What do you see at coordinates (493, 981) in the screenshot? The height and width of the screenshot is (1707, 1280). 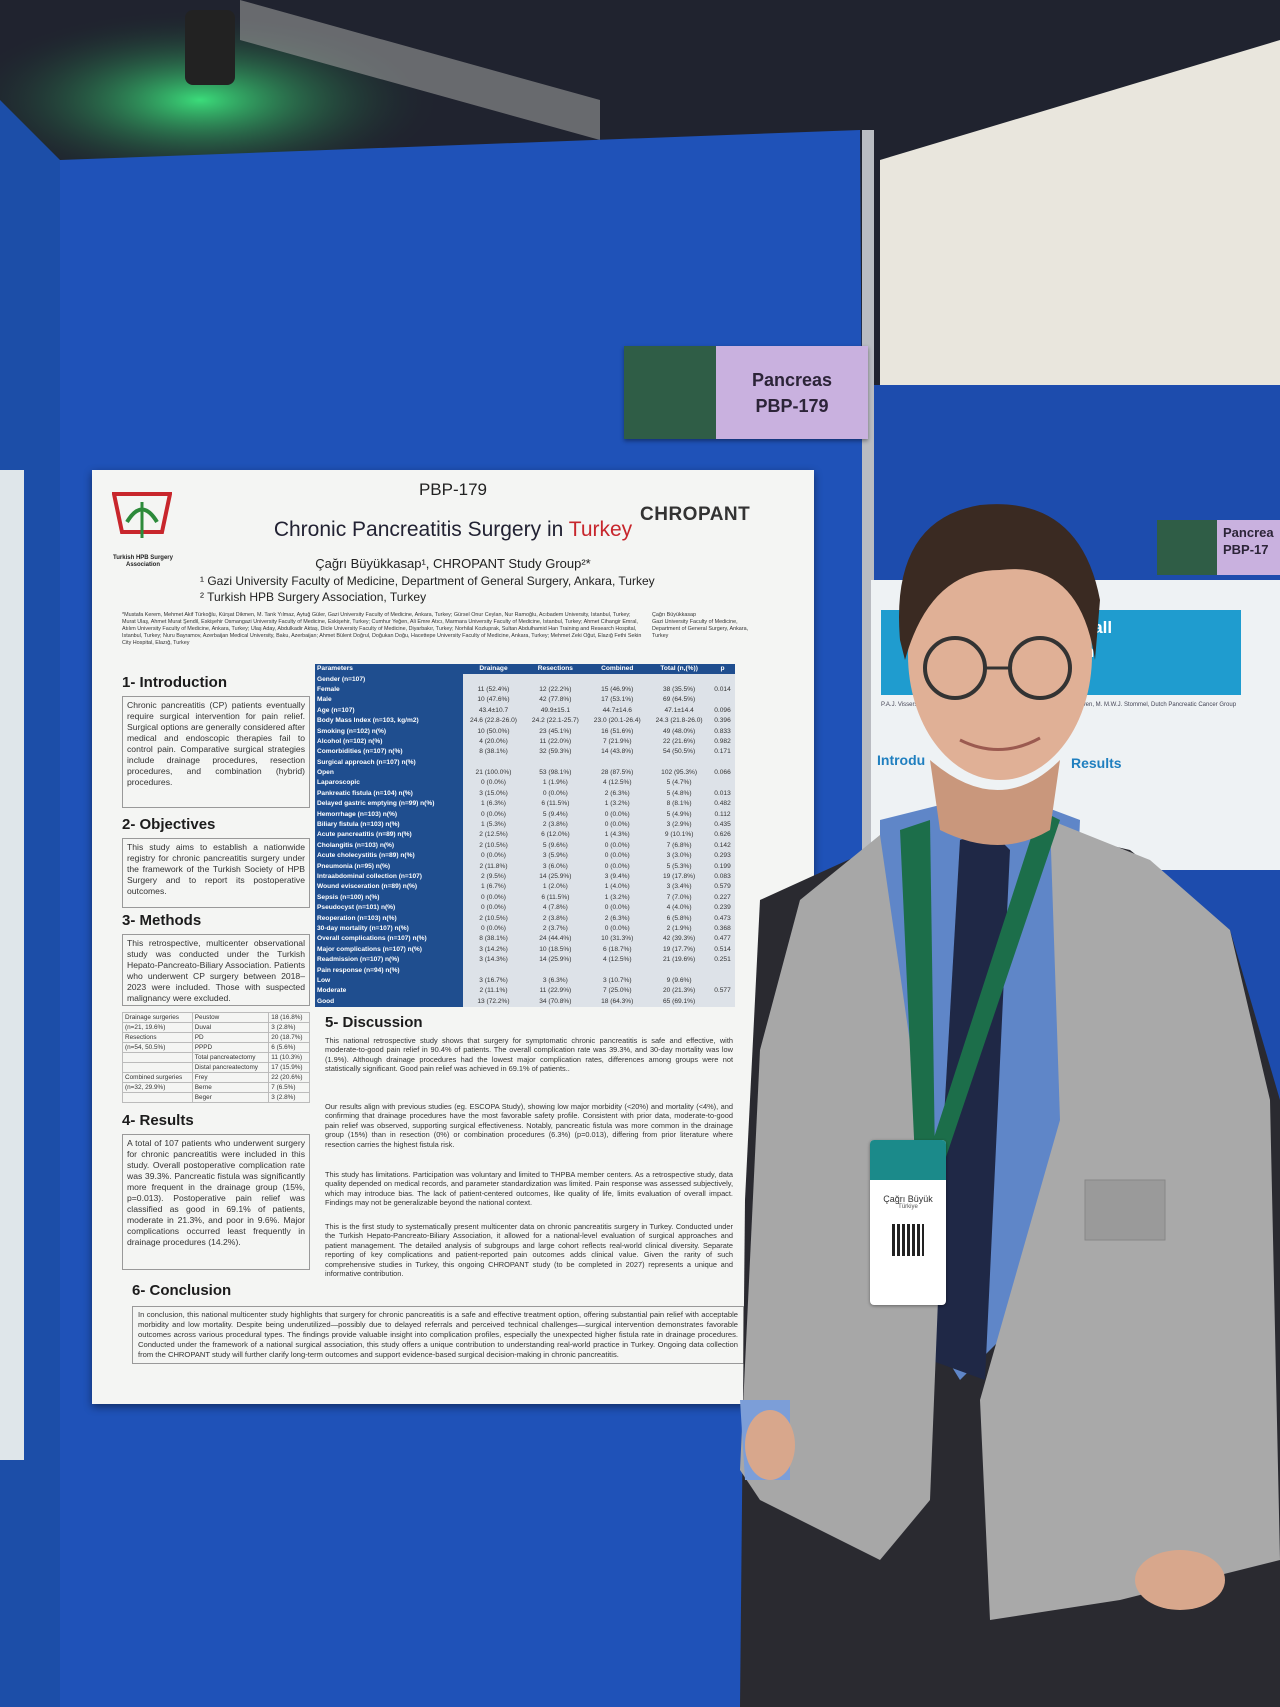 I see `table-cell: 3 (16.7%)` at bounding box center [493, 981].